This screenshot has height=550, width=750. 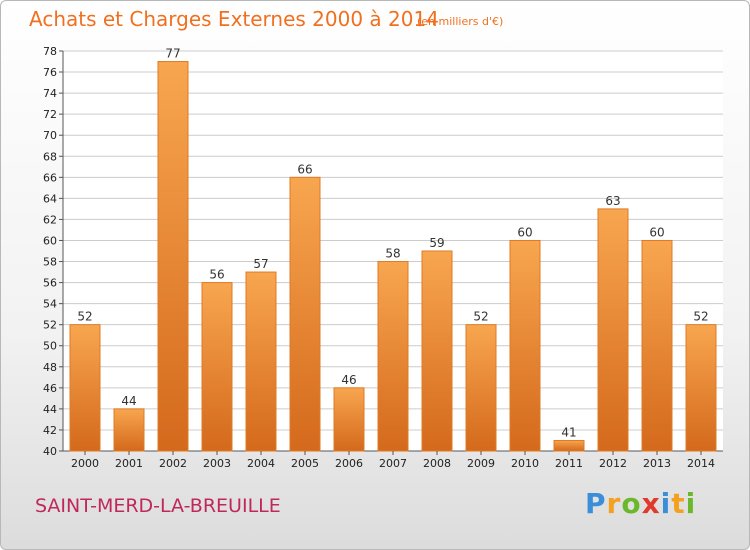 I want to click on logo-letter: o, so click(x=631, y=503).